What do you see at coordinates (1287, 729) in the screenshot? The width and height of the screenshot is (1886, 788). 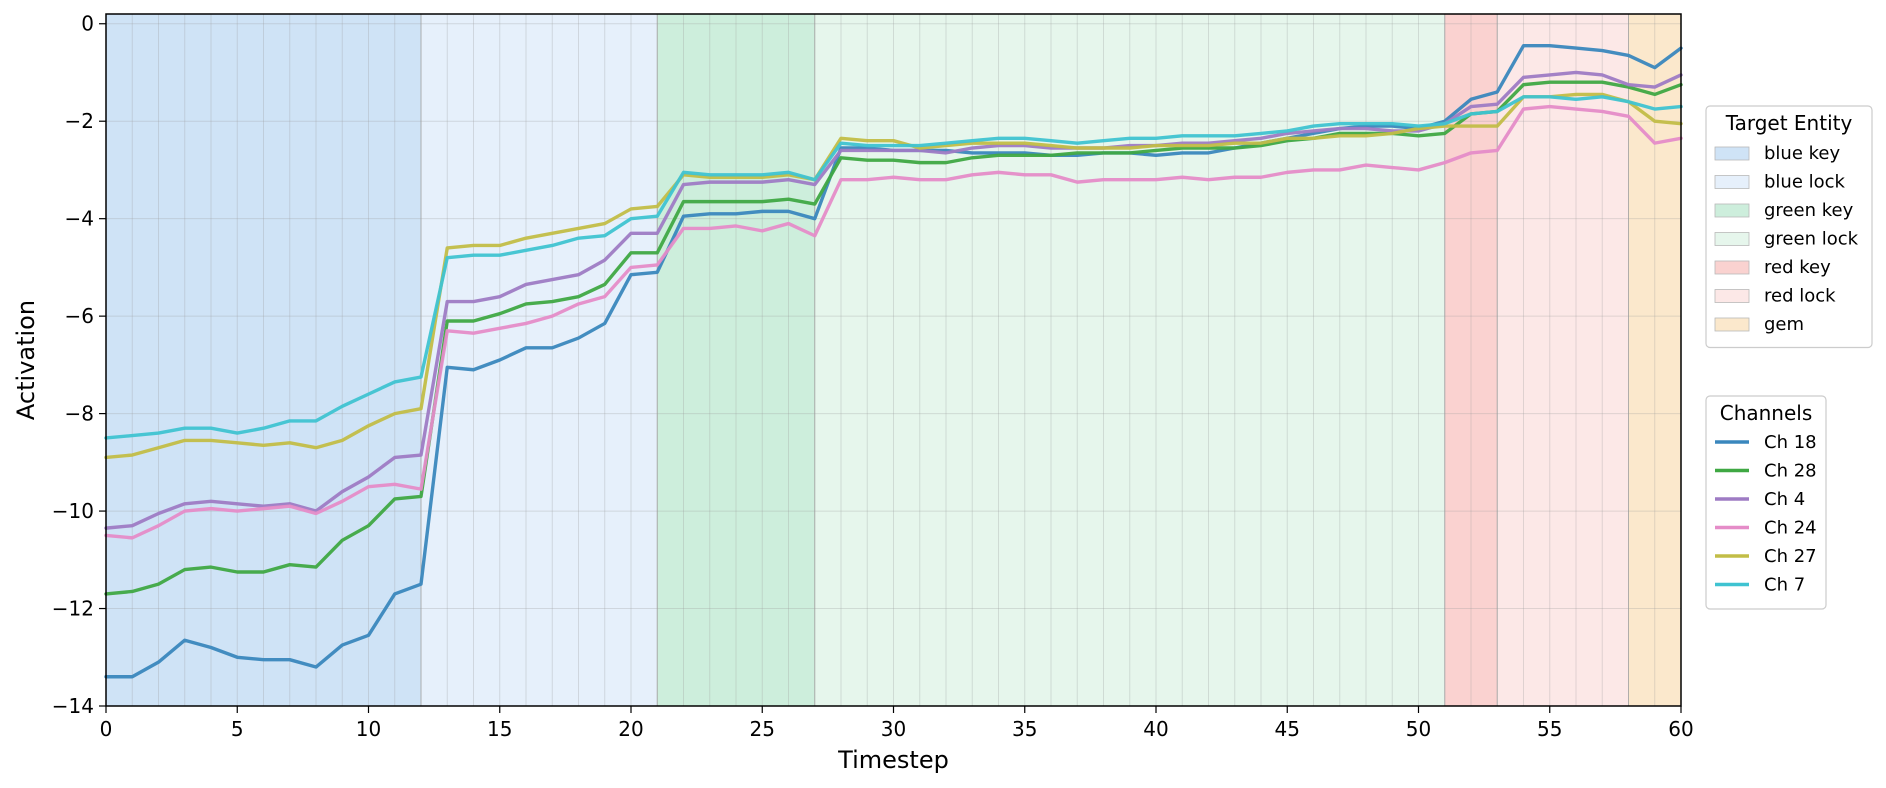 I see `x-tick-label: 45` at bounding box center [1287, 729].